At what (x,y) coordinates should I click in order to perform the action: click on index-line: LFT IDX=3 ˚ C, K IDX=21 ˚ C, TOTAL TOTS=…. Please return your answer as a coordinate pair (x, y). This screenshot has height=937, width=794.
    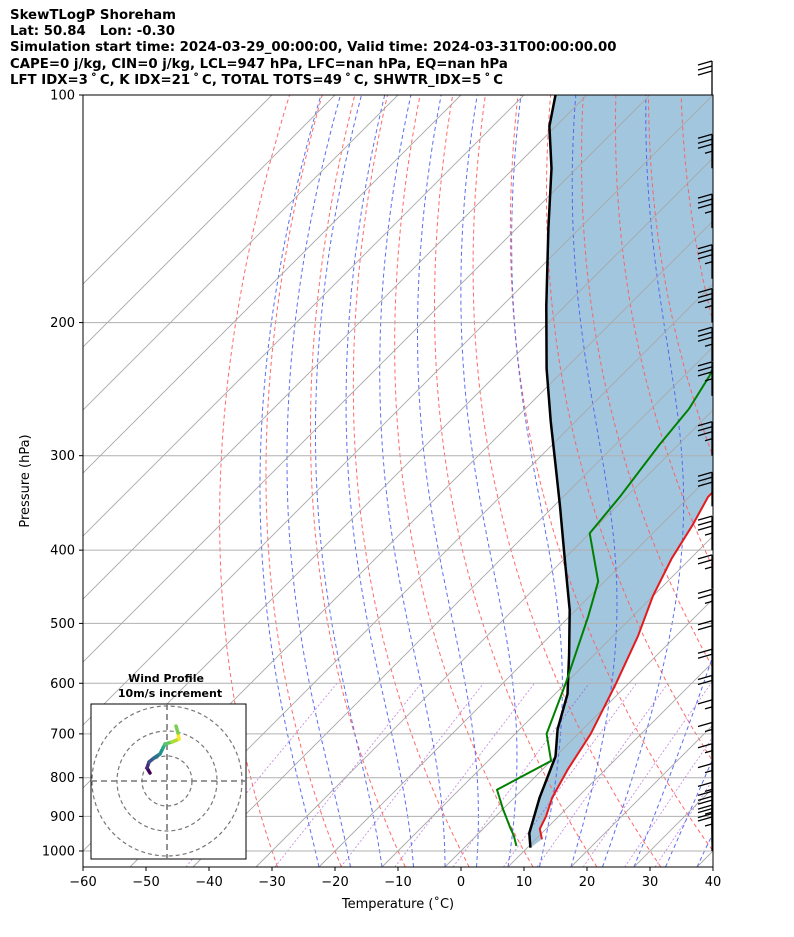
    Looking at the image, I should click on (257, 80).